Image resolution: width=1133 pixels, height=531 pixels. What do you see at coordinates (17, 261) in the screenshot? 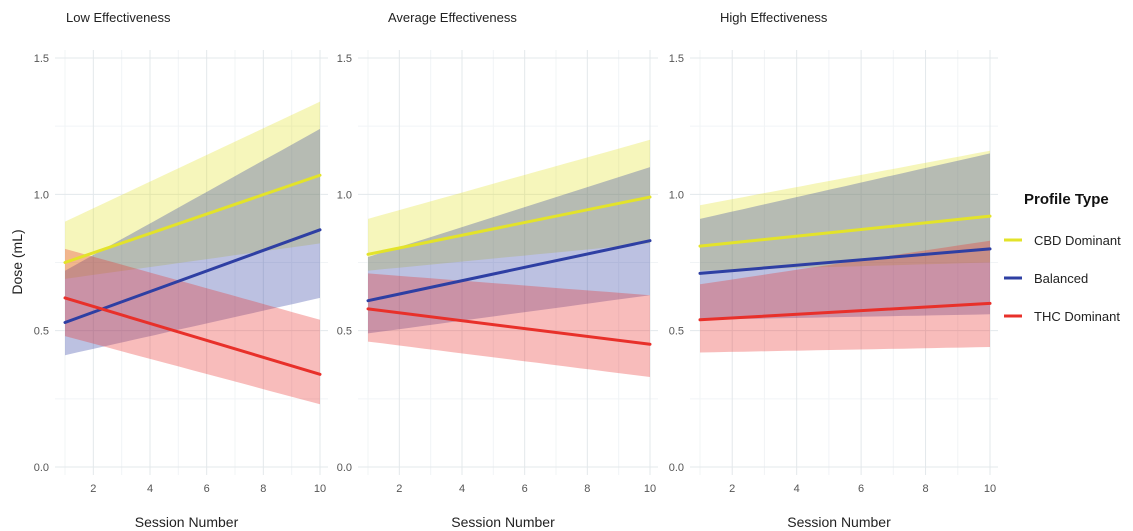
I see `y-axis-title: Dose (mL)` at bounding box center [17, 261].